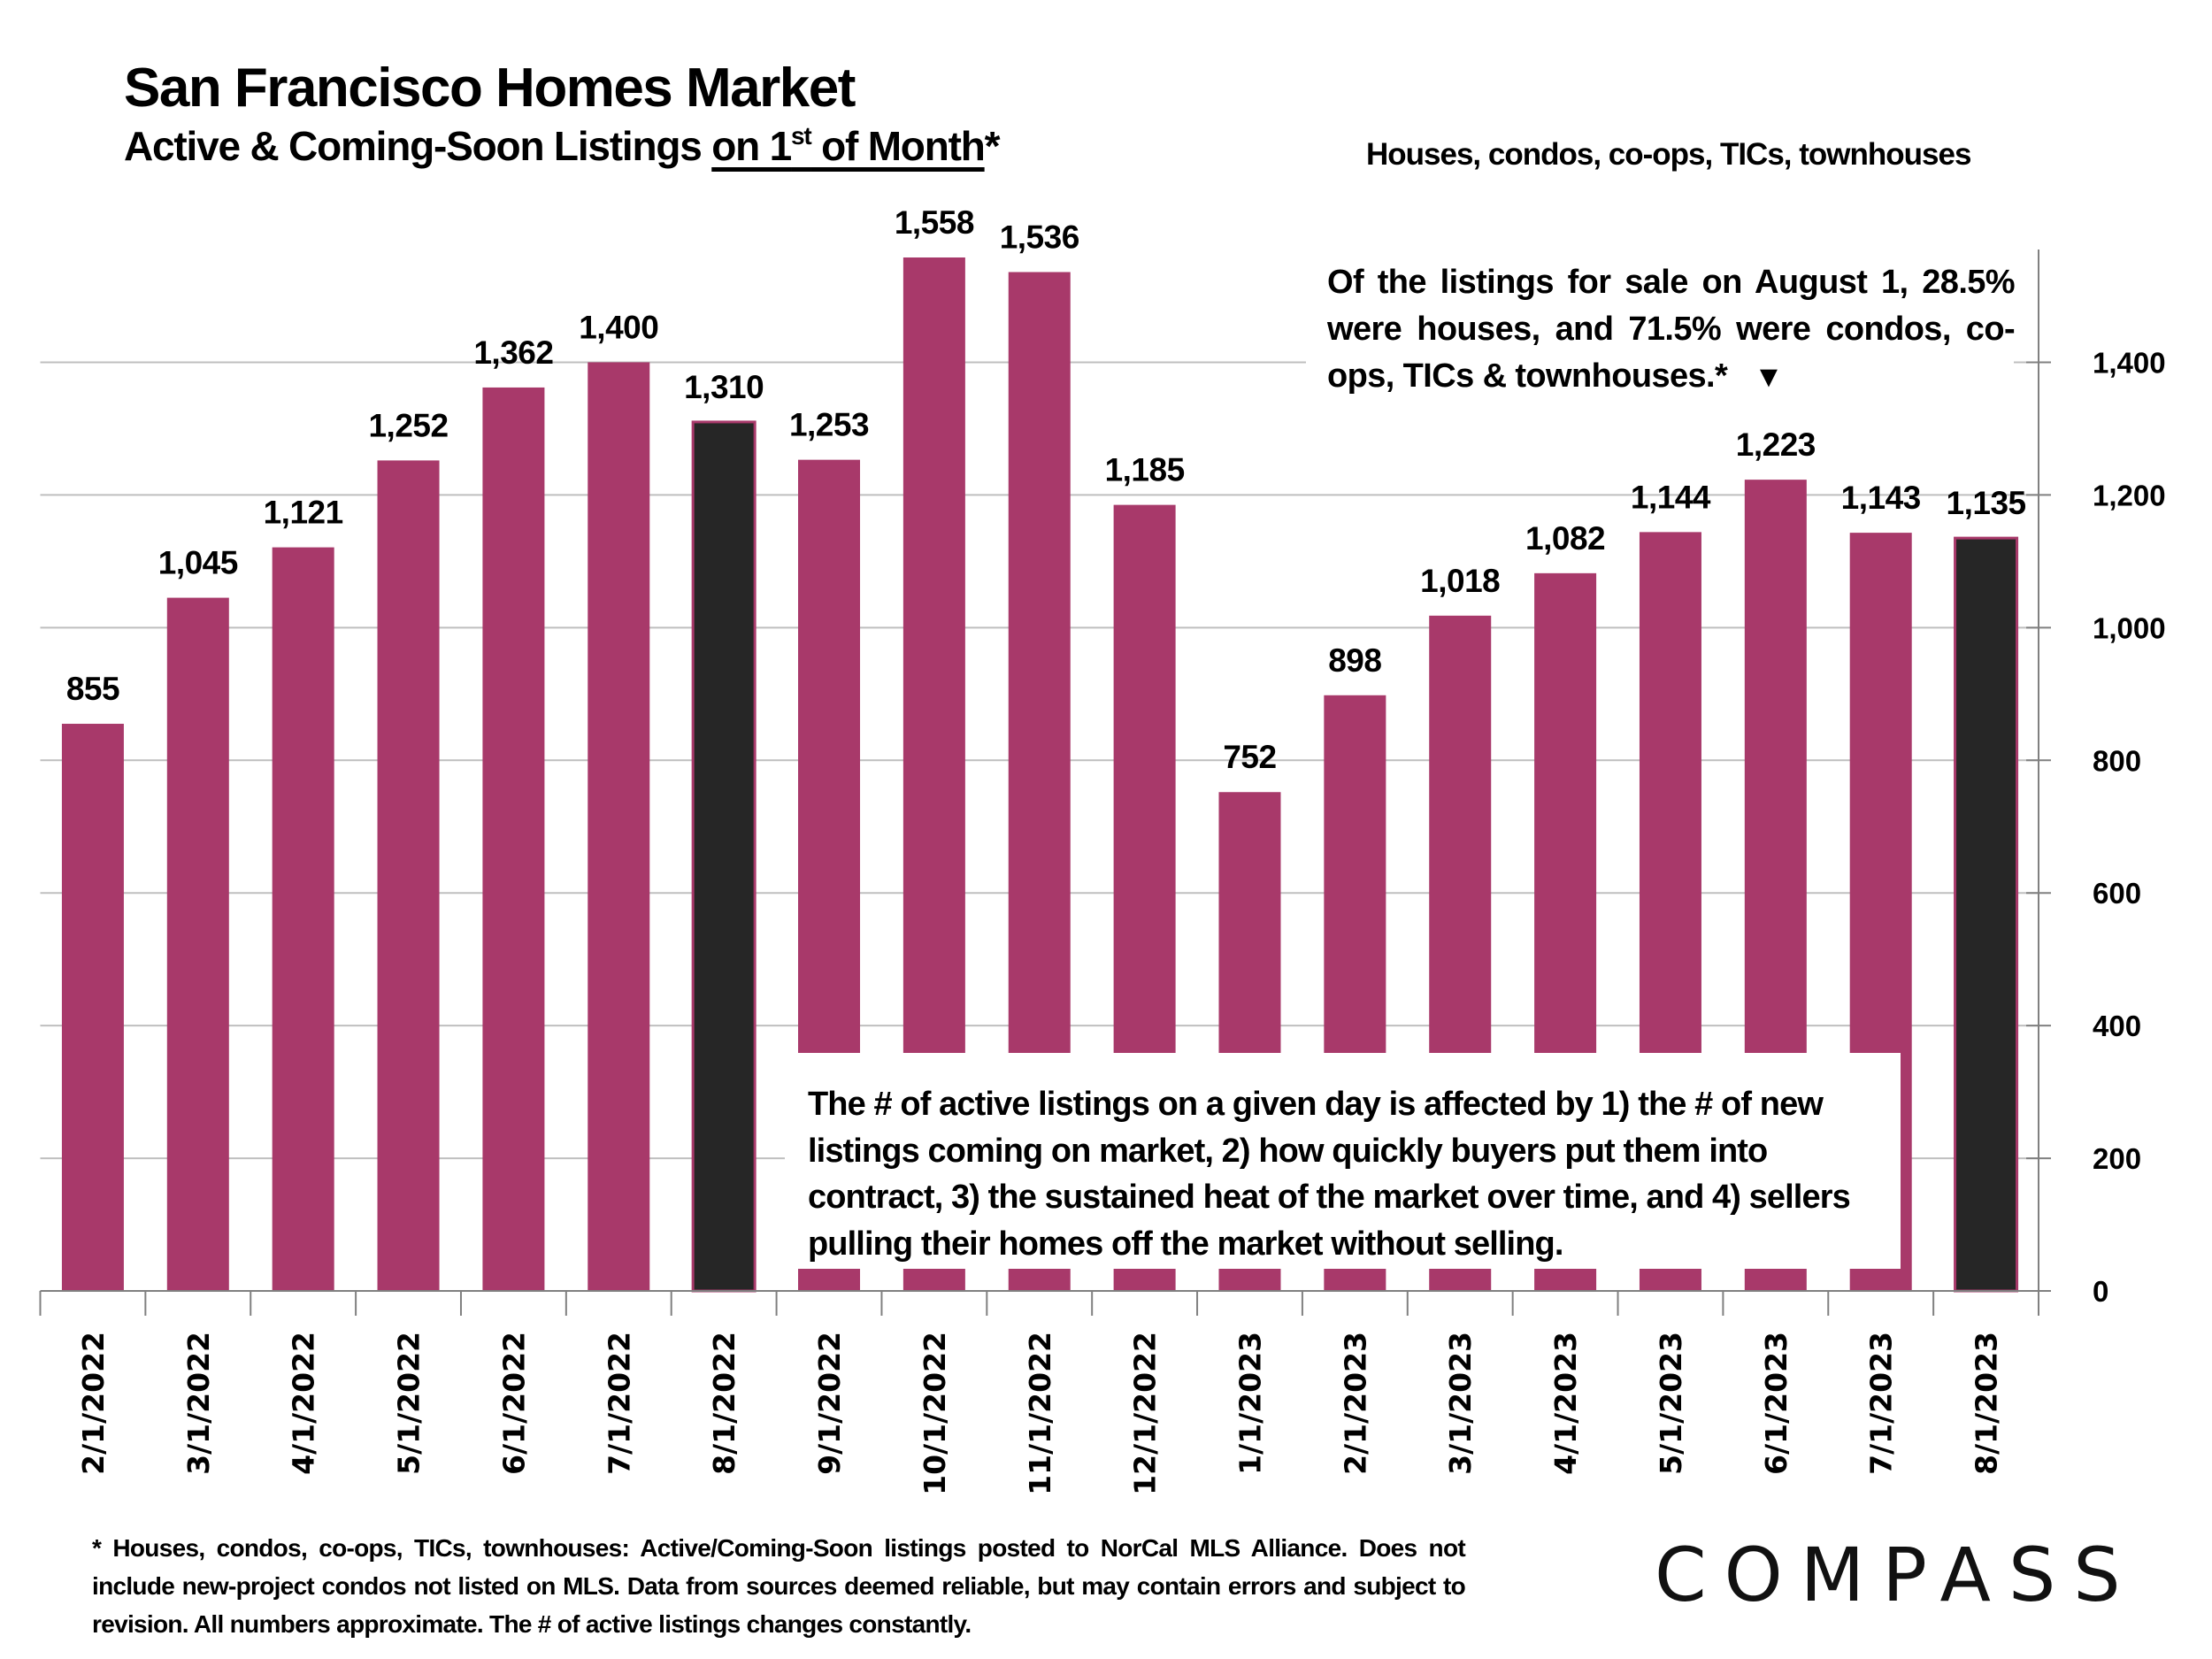 This screenshot has height=1659, width=2212. Describe the element at coordinates (2117, 1026) in the screenshot. I see `y-tick-label: 400` at that location.